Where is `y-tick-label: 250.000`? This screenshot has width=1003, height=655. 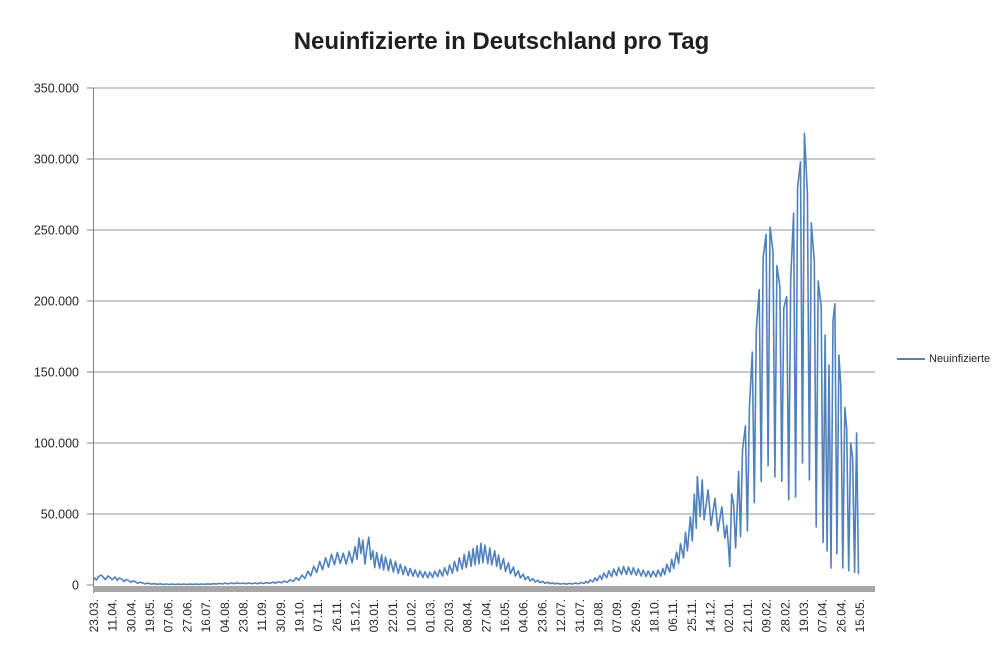
y-tick-label: 250.000 is located at coordinates (56, 231).